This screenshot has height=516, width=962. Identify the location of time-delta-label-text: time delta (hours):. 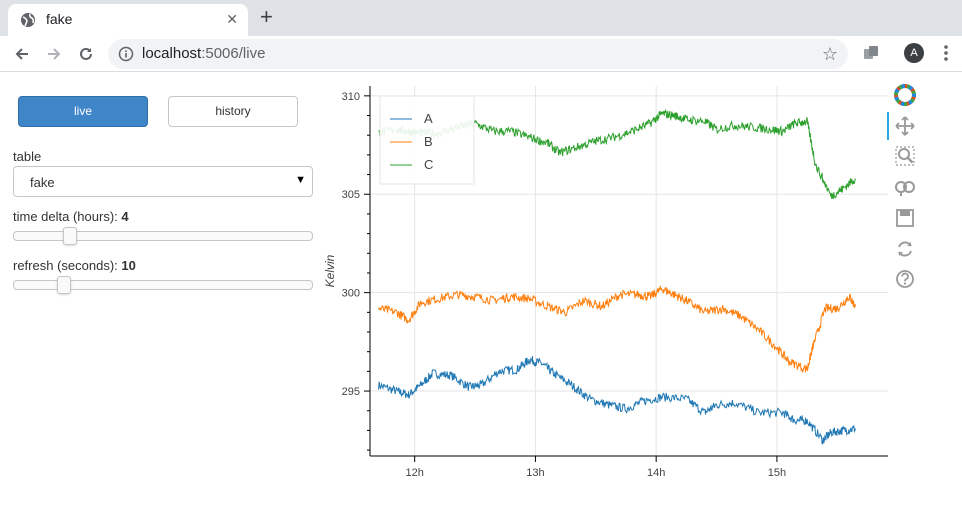
(67, 216).